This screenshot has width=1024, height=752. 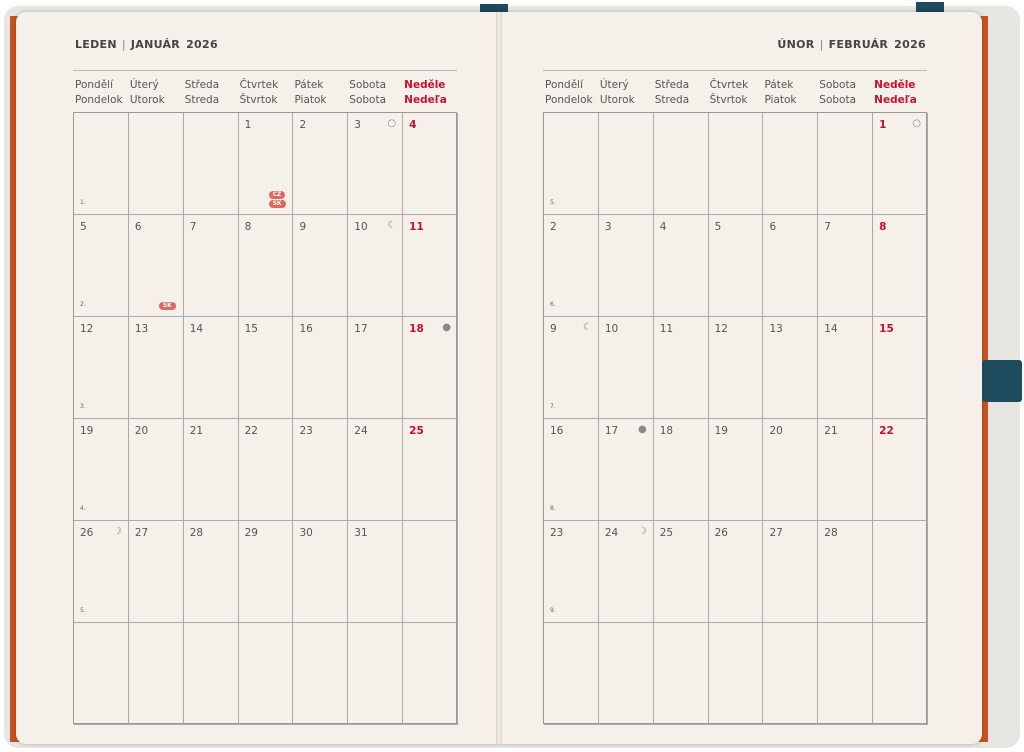 I want to click on day-number: 24, so click(x=611, y=533).